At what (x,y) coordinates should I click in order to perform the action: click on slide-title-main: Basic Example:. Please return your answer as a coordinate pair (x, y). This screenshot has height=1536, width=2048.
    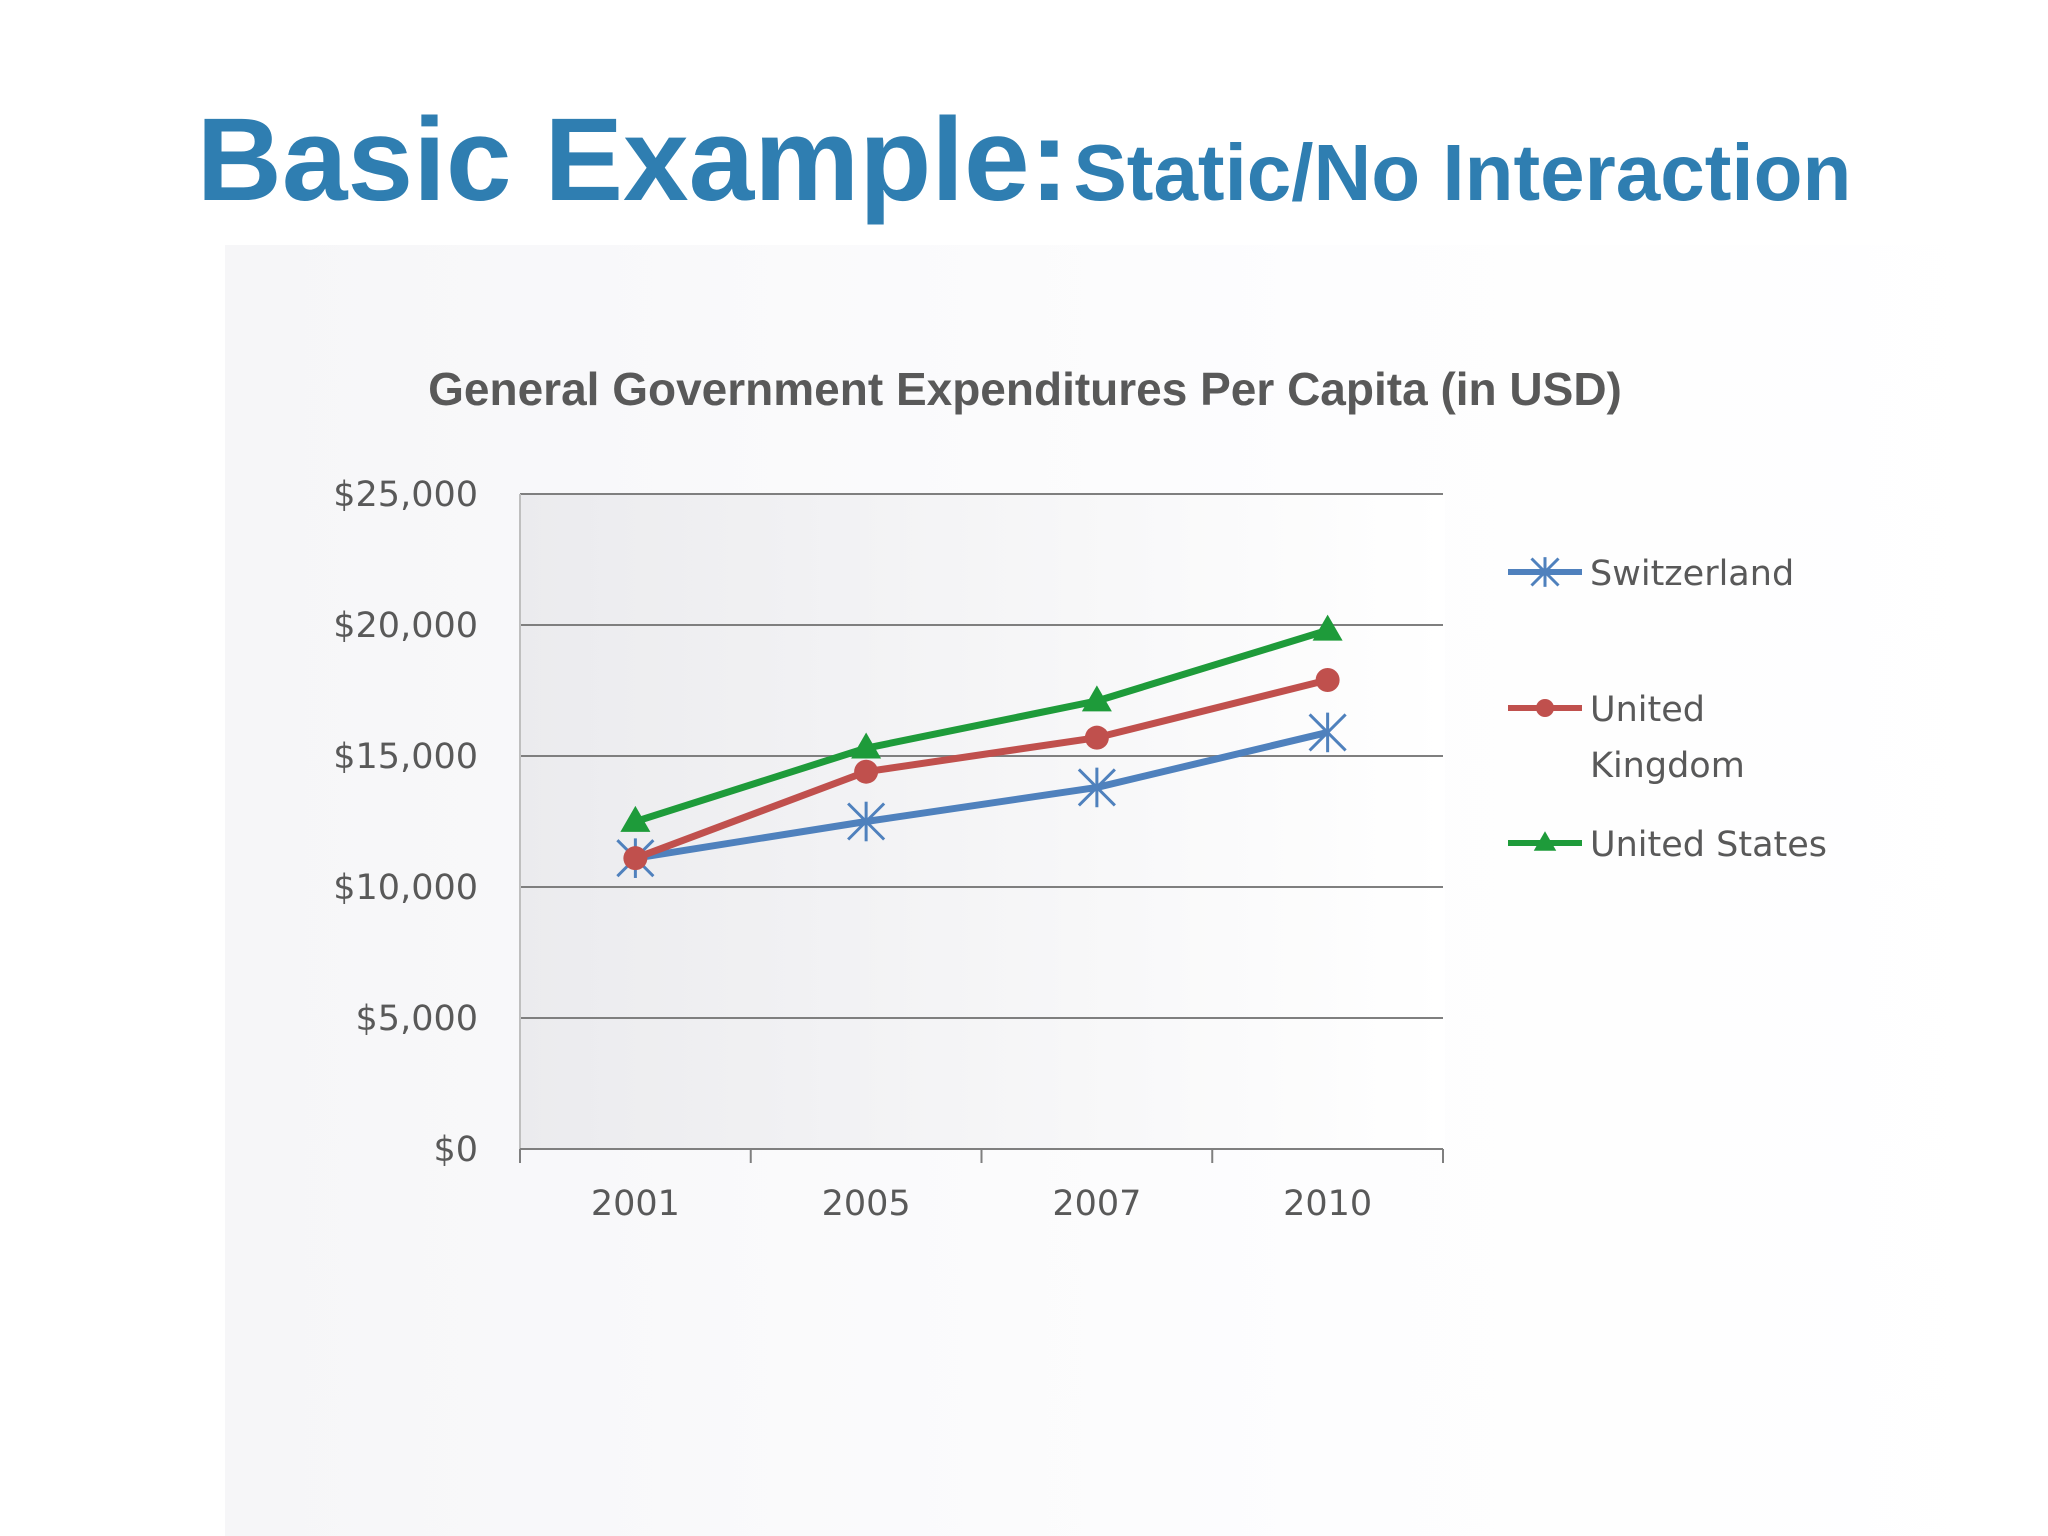
    Looking at the image, I should click on (632, 160).